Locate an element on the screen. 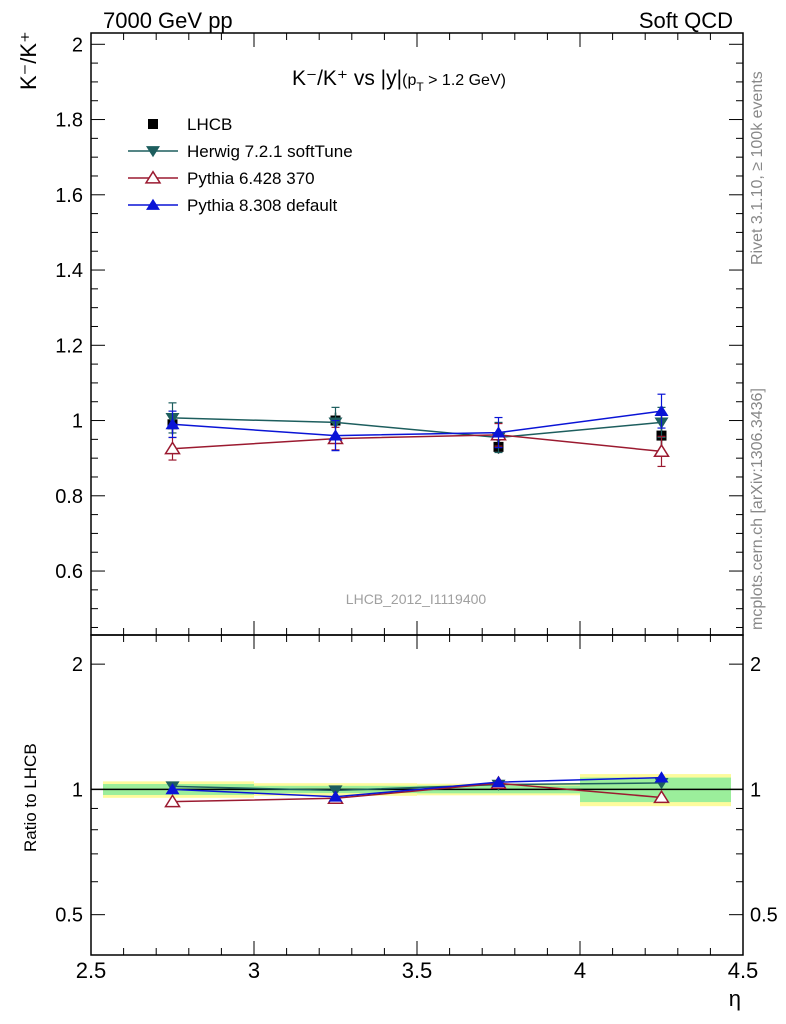 The image size is (786, 1024). y-tick-label-ratio-left: 2 is located at coordinates (77, 665).